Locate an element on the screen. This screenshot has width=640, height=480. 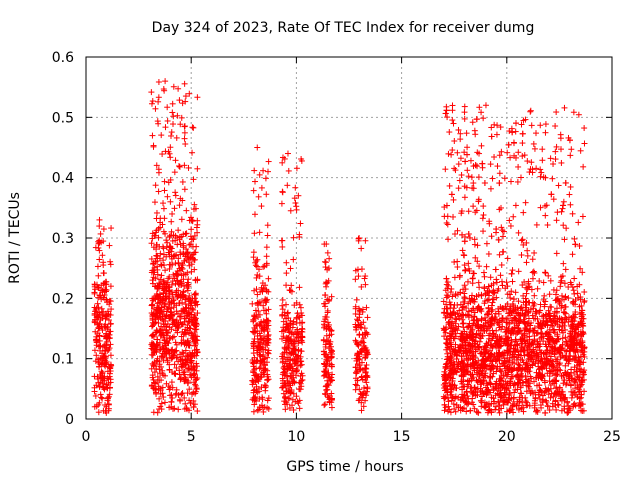
y-tick-label: 0.2 is located at coordinates (63, 299).